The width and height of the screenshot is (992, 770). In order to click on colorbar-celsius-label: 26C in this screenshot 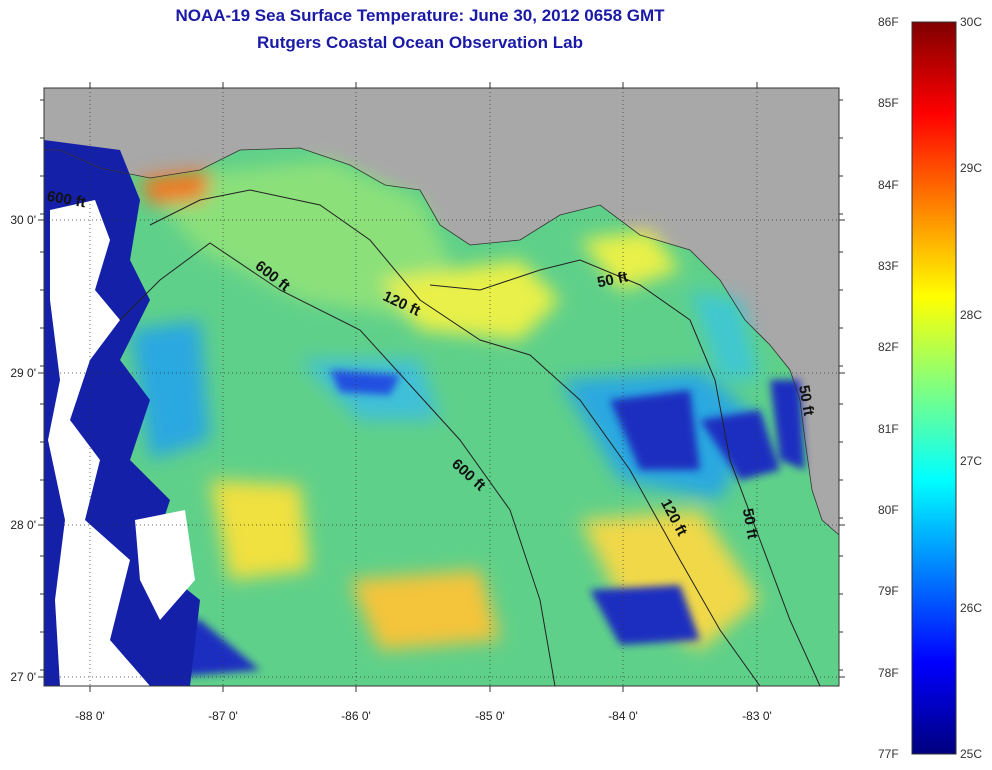, I will do `click(971, 607)`.